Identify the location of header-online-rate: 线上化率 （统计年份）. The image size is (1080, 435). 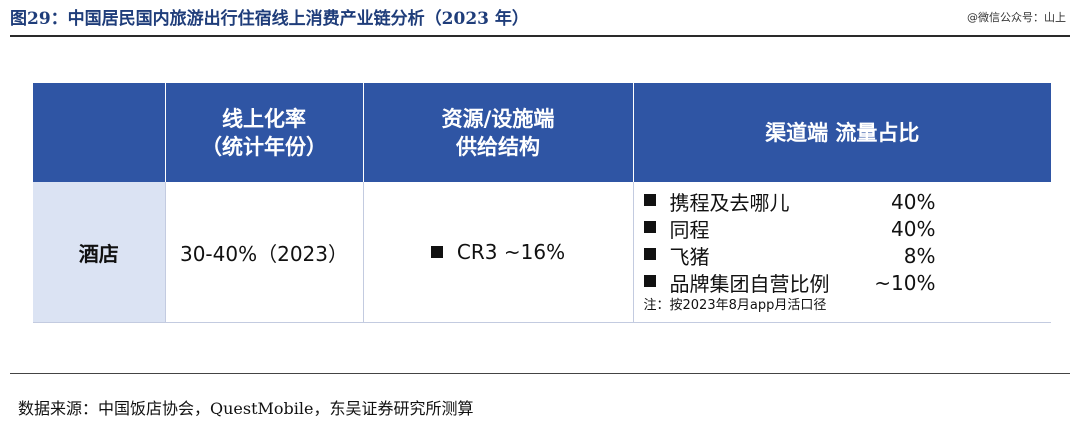
(264, 132).